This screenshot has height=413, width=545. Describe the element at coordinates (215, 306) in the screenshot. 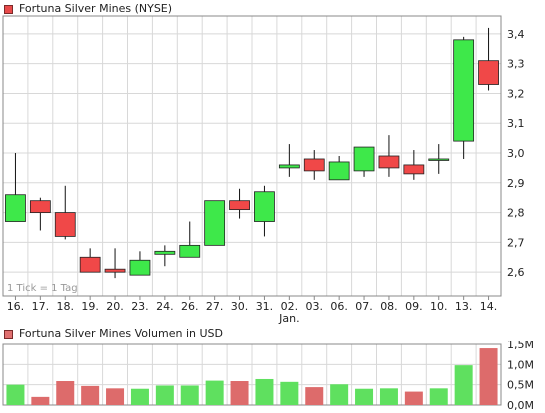

I see `price-xtick-label: 27.` at that location.